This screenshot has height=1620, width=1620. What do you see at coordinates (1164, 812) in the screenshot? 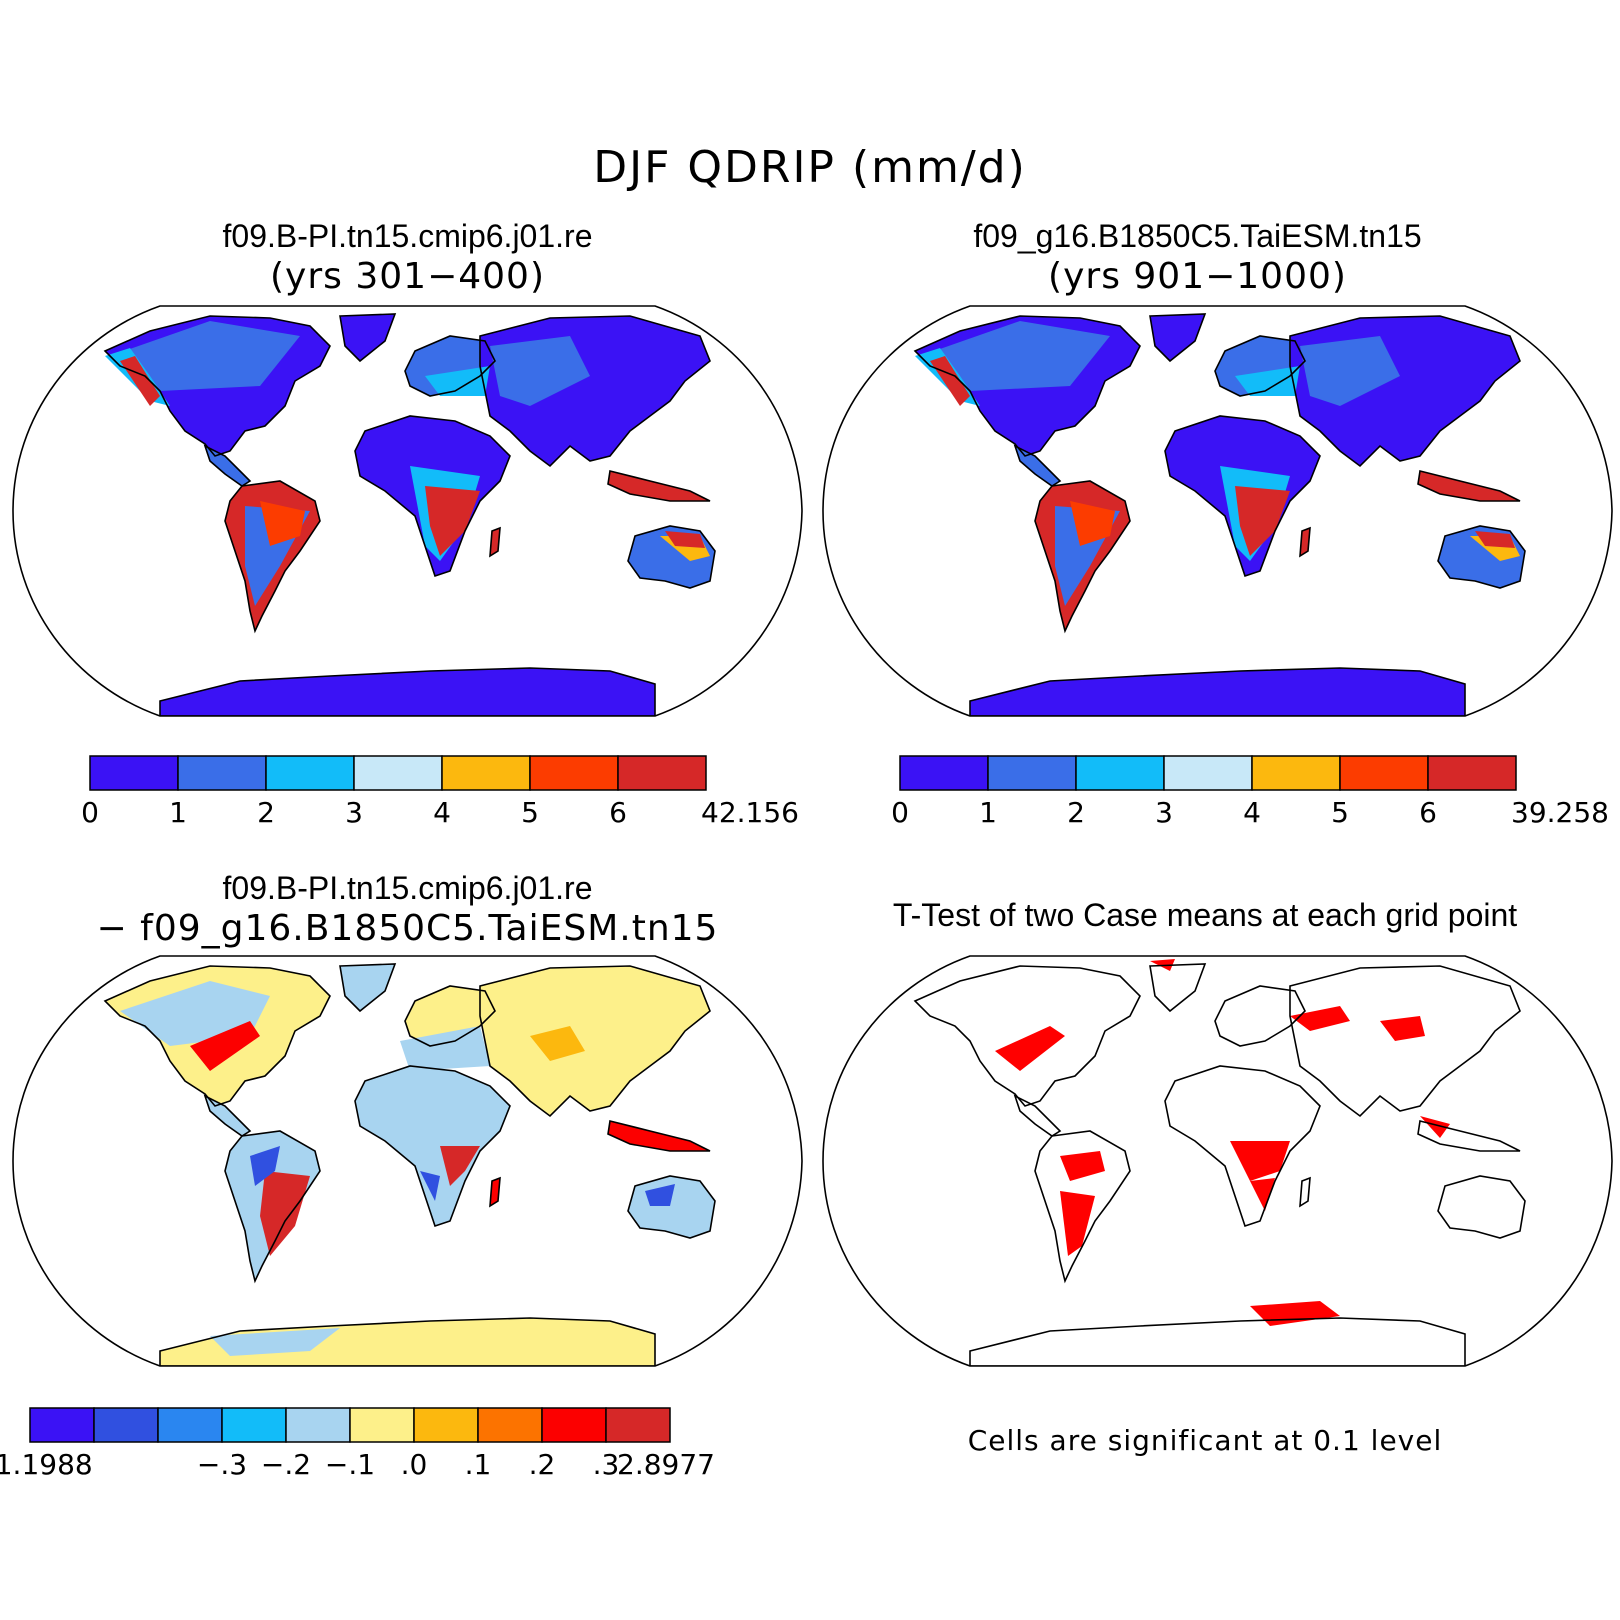
I see `colorbar-tick-label: 3` at bounding box center [1164, 812].